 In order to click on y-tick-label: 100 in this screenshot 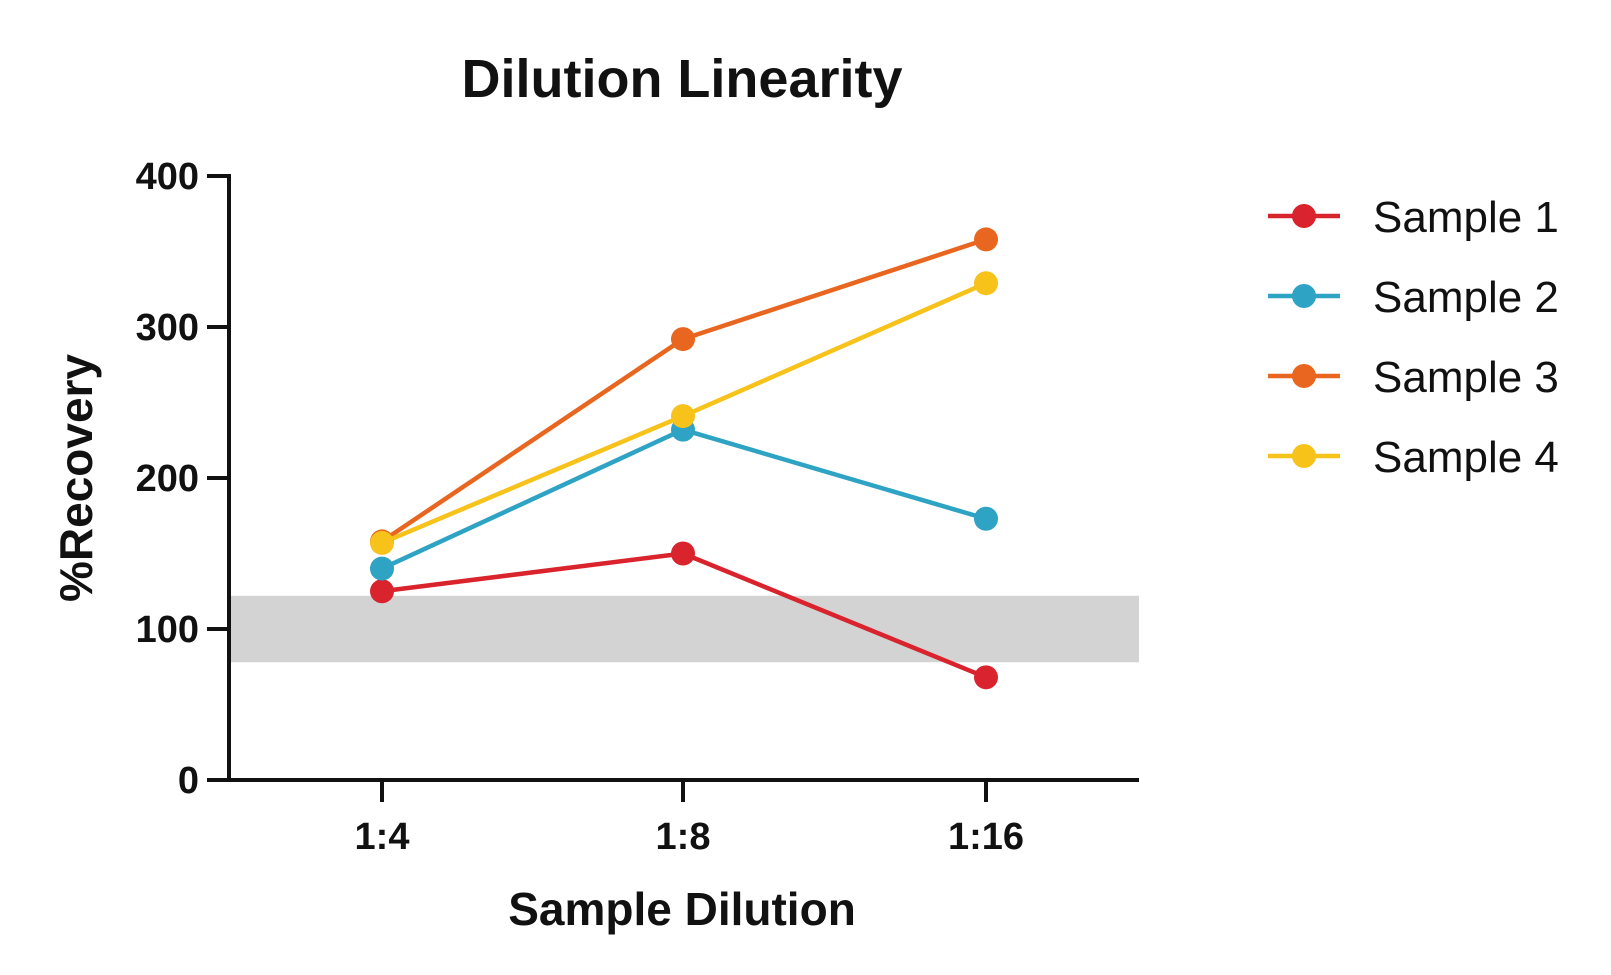, I will do `click(167, 630)`.